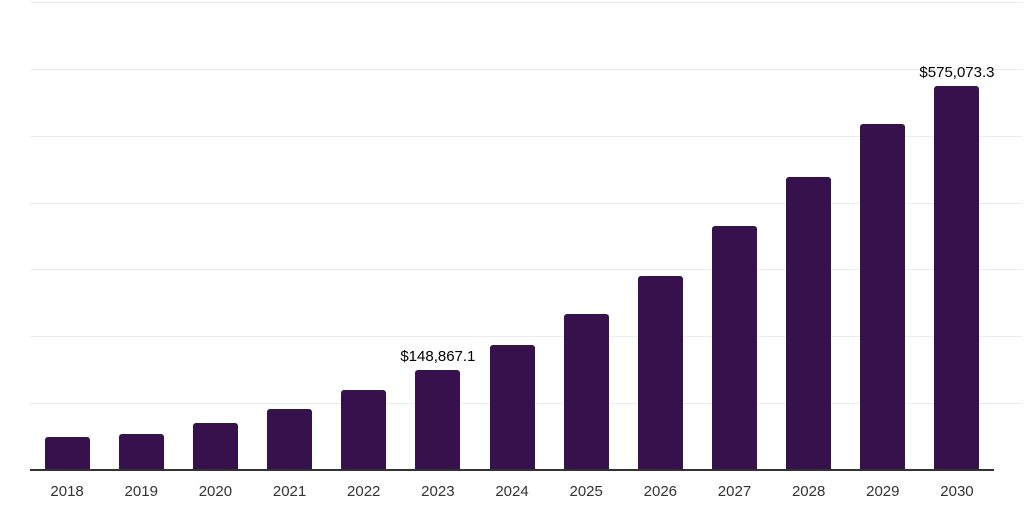 This screenshot has height=512, width=1024. What do you see at coordinates (660, 372) in the screenshot?
I see `bar-2026` at bounding box center [660, 372].